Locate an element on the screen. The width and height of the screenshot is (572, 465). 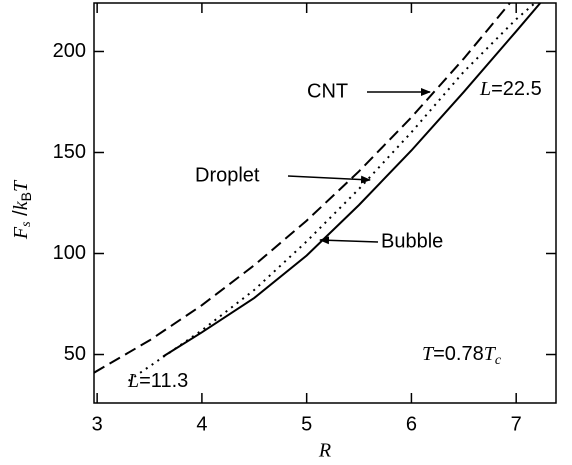
l-part: =22.5 is located at coordinates (516, 89).